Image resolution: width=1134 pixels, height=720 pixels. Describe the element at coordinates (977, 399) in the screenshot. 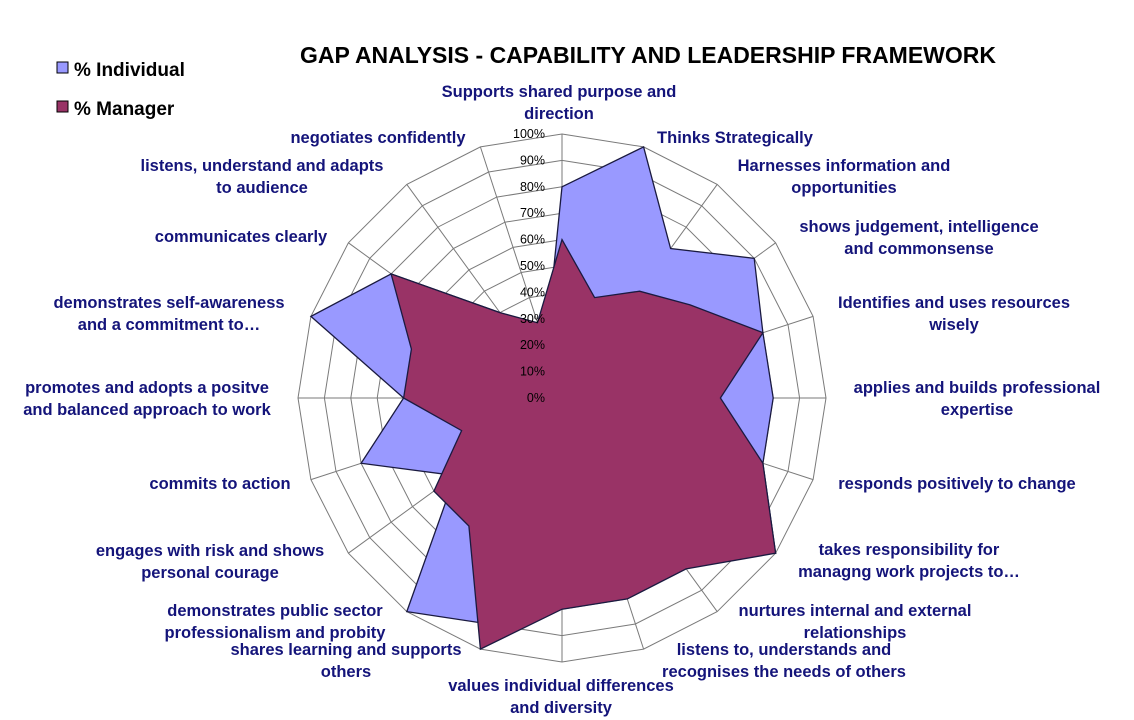

I see `category-label: applies and builds professional expertise` at that location.